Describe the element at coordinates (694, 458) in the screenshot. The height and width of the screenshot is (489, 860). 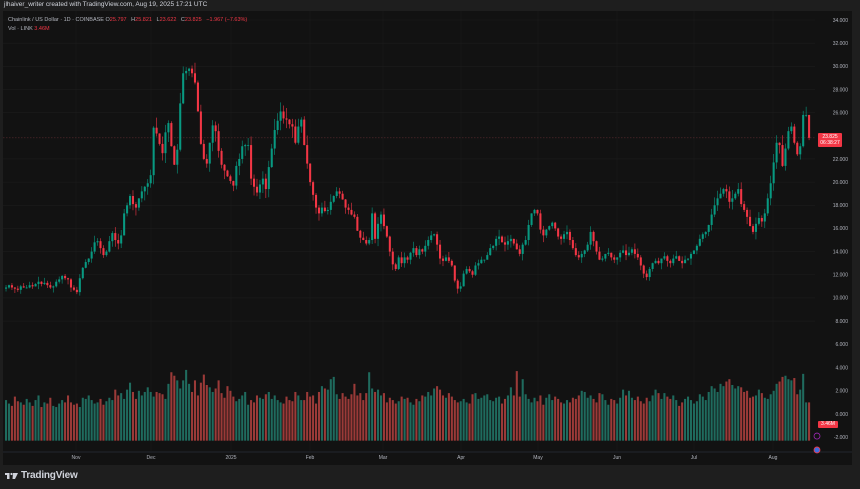
I see `time-axis-label: Jul` at that location.